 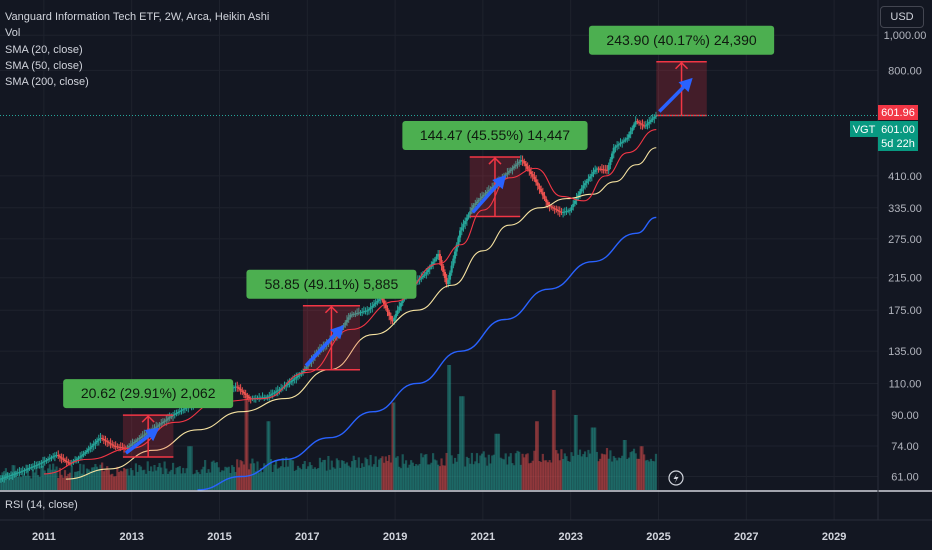 What do you see at coordinates (148, 418) in the screenshot?
I see `range-annotation-1: 20.62 (29.91%) 2,062` at bounding box center [148, 418].